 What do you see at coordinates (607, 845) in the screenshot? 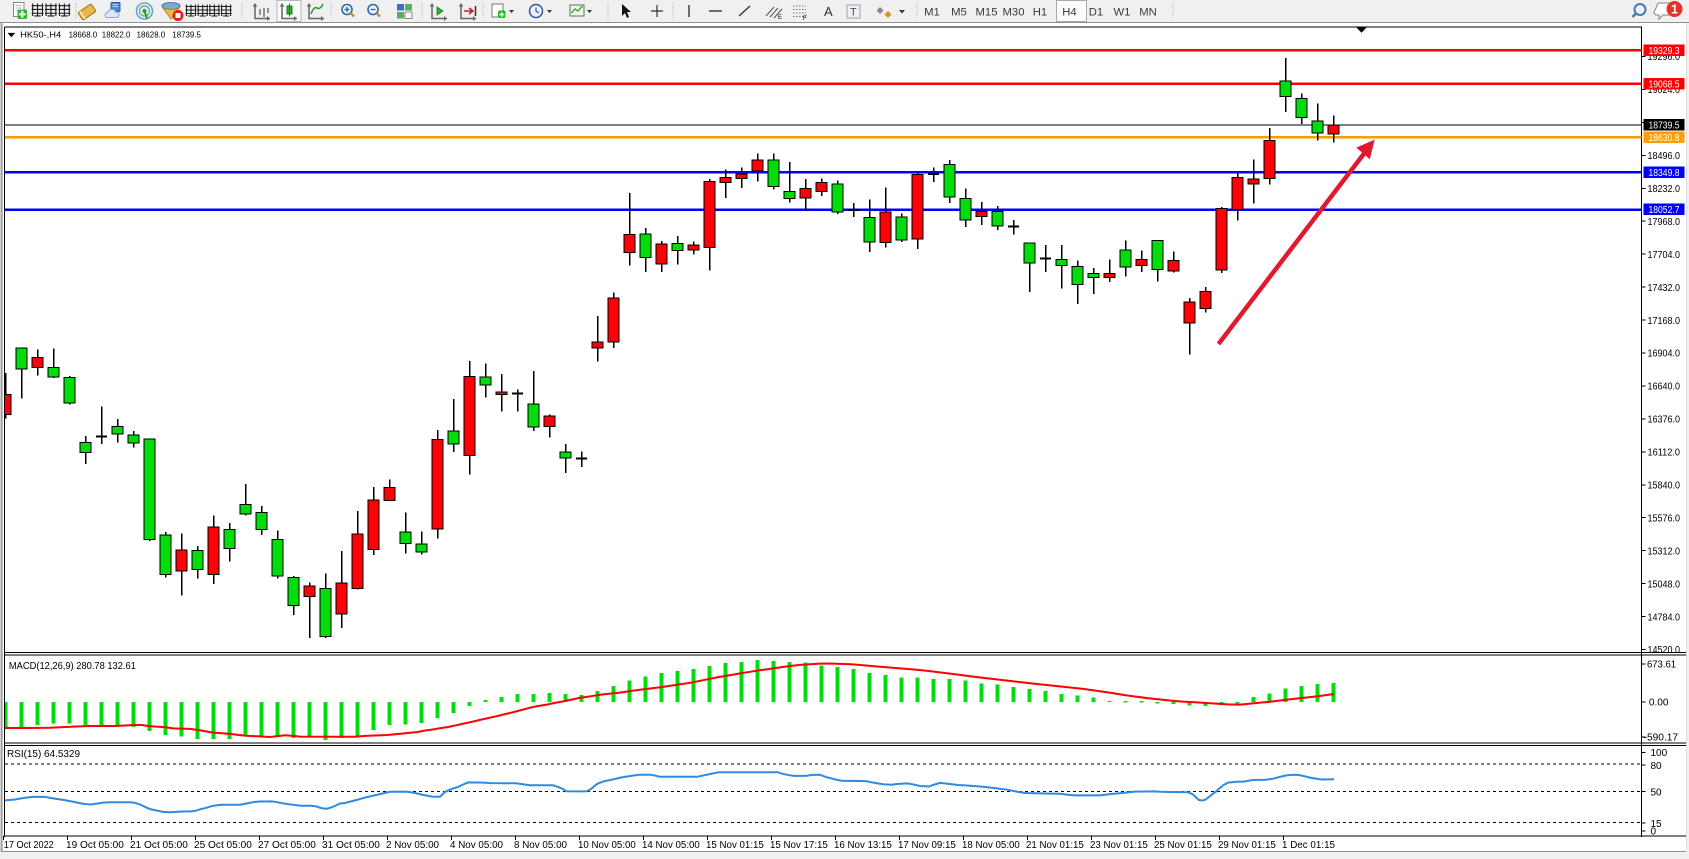
I see `svg-text: 10 Nov 05:00` at bounding box center [607, 845].